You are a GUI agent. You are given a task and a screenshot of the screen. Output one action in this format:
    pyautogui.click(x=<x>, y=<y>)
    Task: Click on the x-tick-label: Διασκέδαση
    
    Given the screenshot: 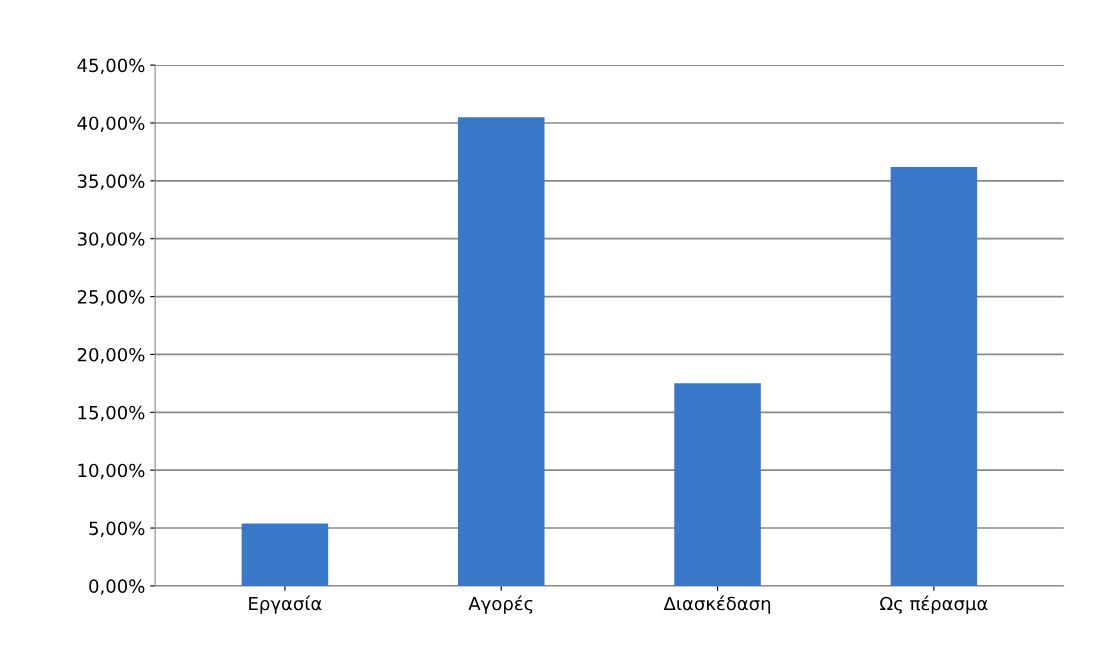 What is the action you would take?
    pyautogui.click(x=717, y=604)
    